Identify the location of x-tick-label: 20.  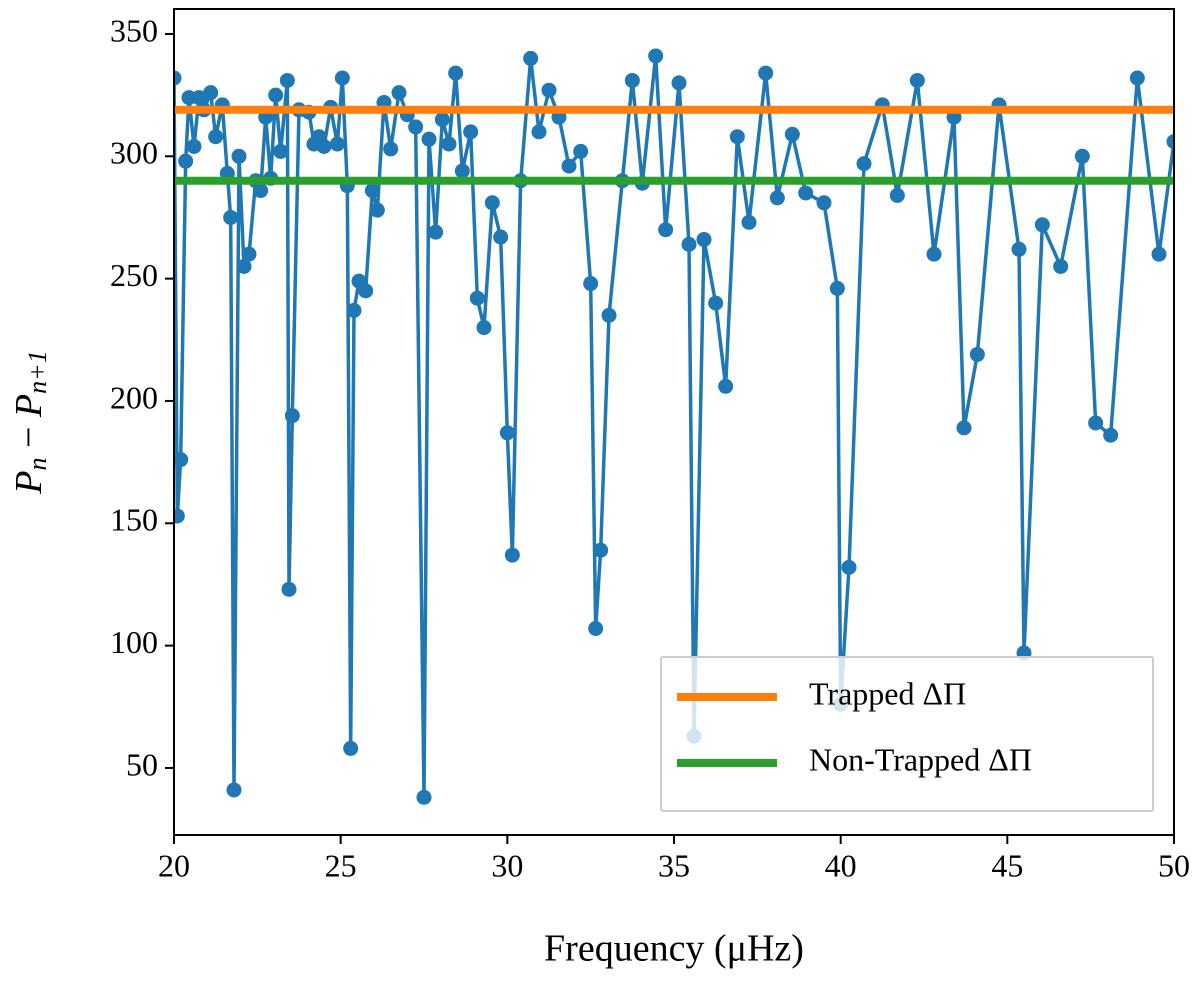
(174, 865).